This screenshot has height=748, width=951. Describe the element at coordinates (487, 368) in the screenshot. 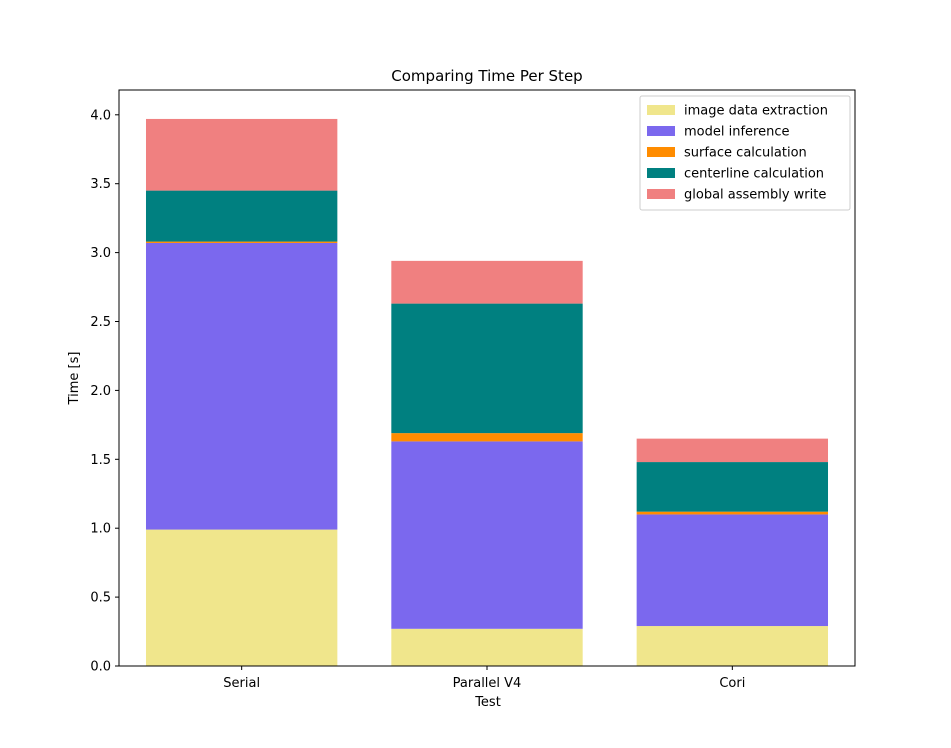

I see `bar-segment-centerline-calculation-parallel-v4` at that location.